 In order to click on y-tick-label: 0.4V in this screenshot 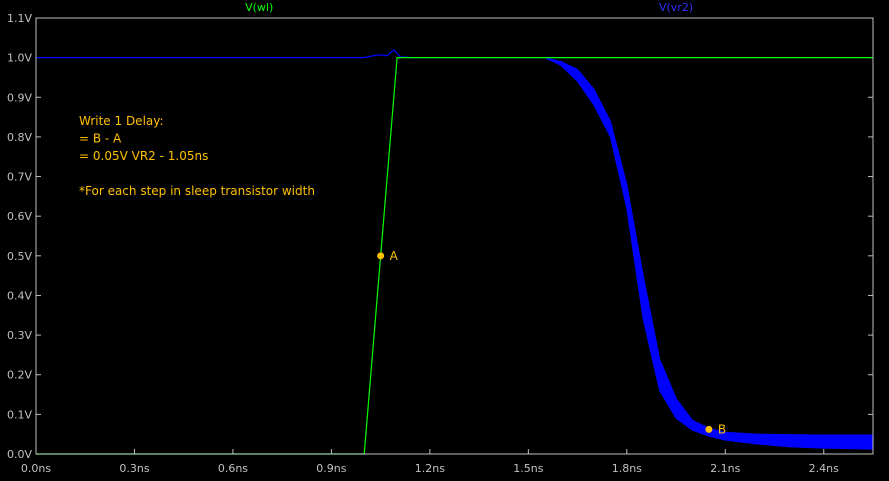, I will do `click(19, 295)`.